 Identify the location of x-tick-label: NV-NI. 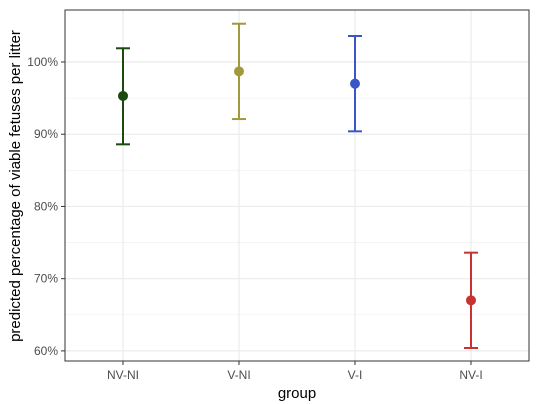
(123, 375).